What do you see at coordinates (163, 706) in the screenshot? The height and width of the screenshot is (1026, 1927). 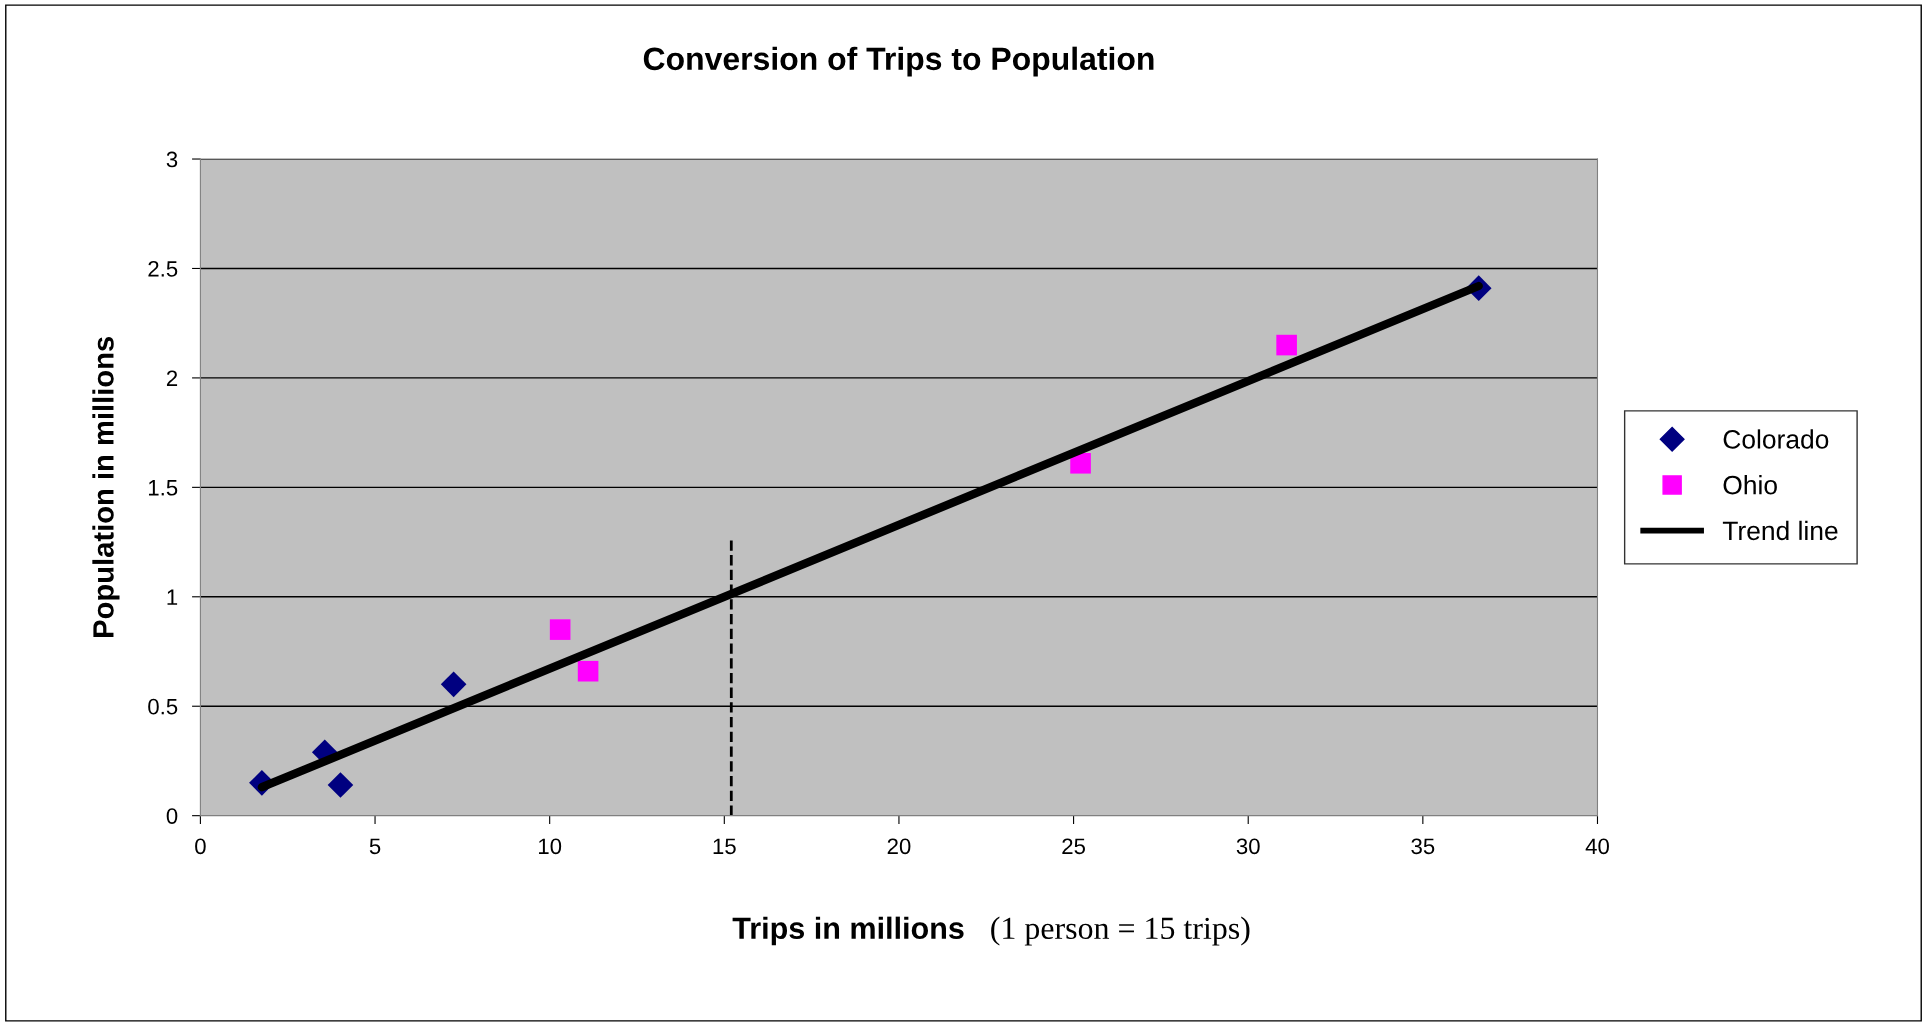 I see `y-tick-label: 0.5` at bounding box center [163, 706].